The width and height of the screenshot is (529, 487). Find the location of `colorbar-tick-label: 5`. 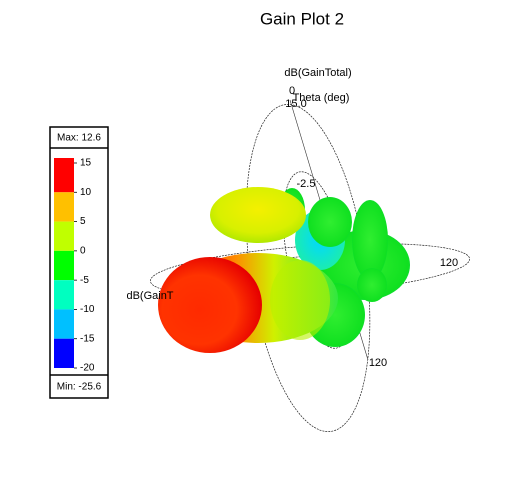

colorbar-tick-label: 5 is located at coordinates (83, 221).